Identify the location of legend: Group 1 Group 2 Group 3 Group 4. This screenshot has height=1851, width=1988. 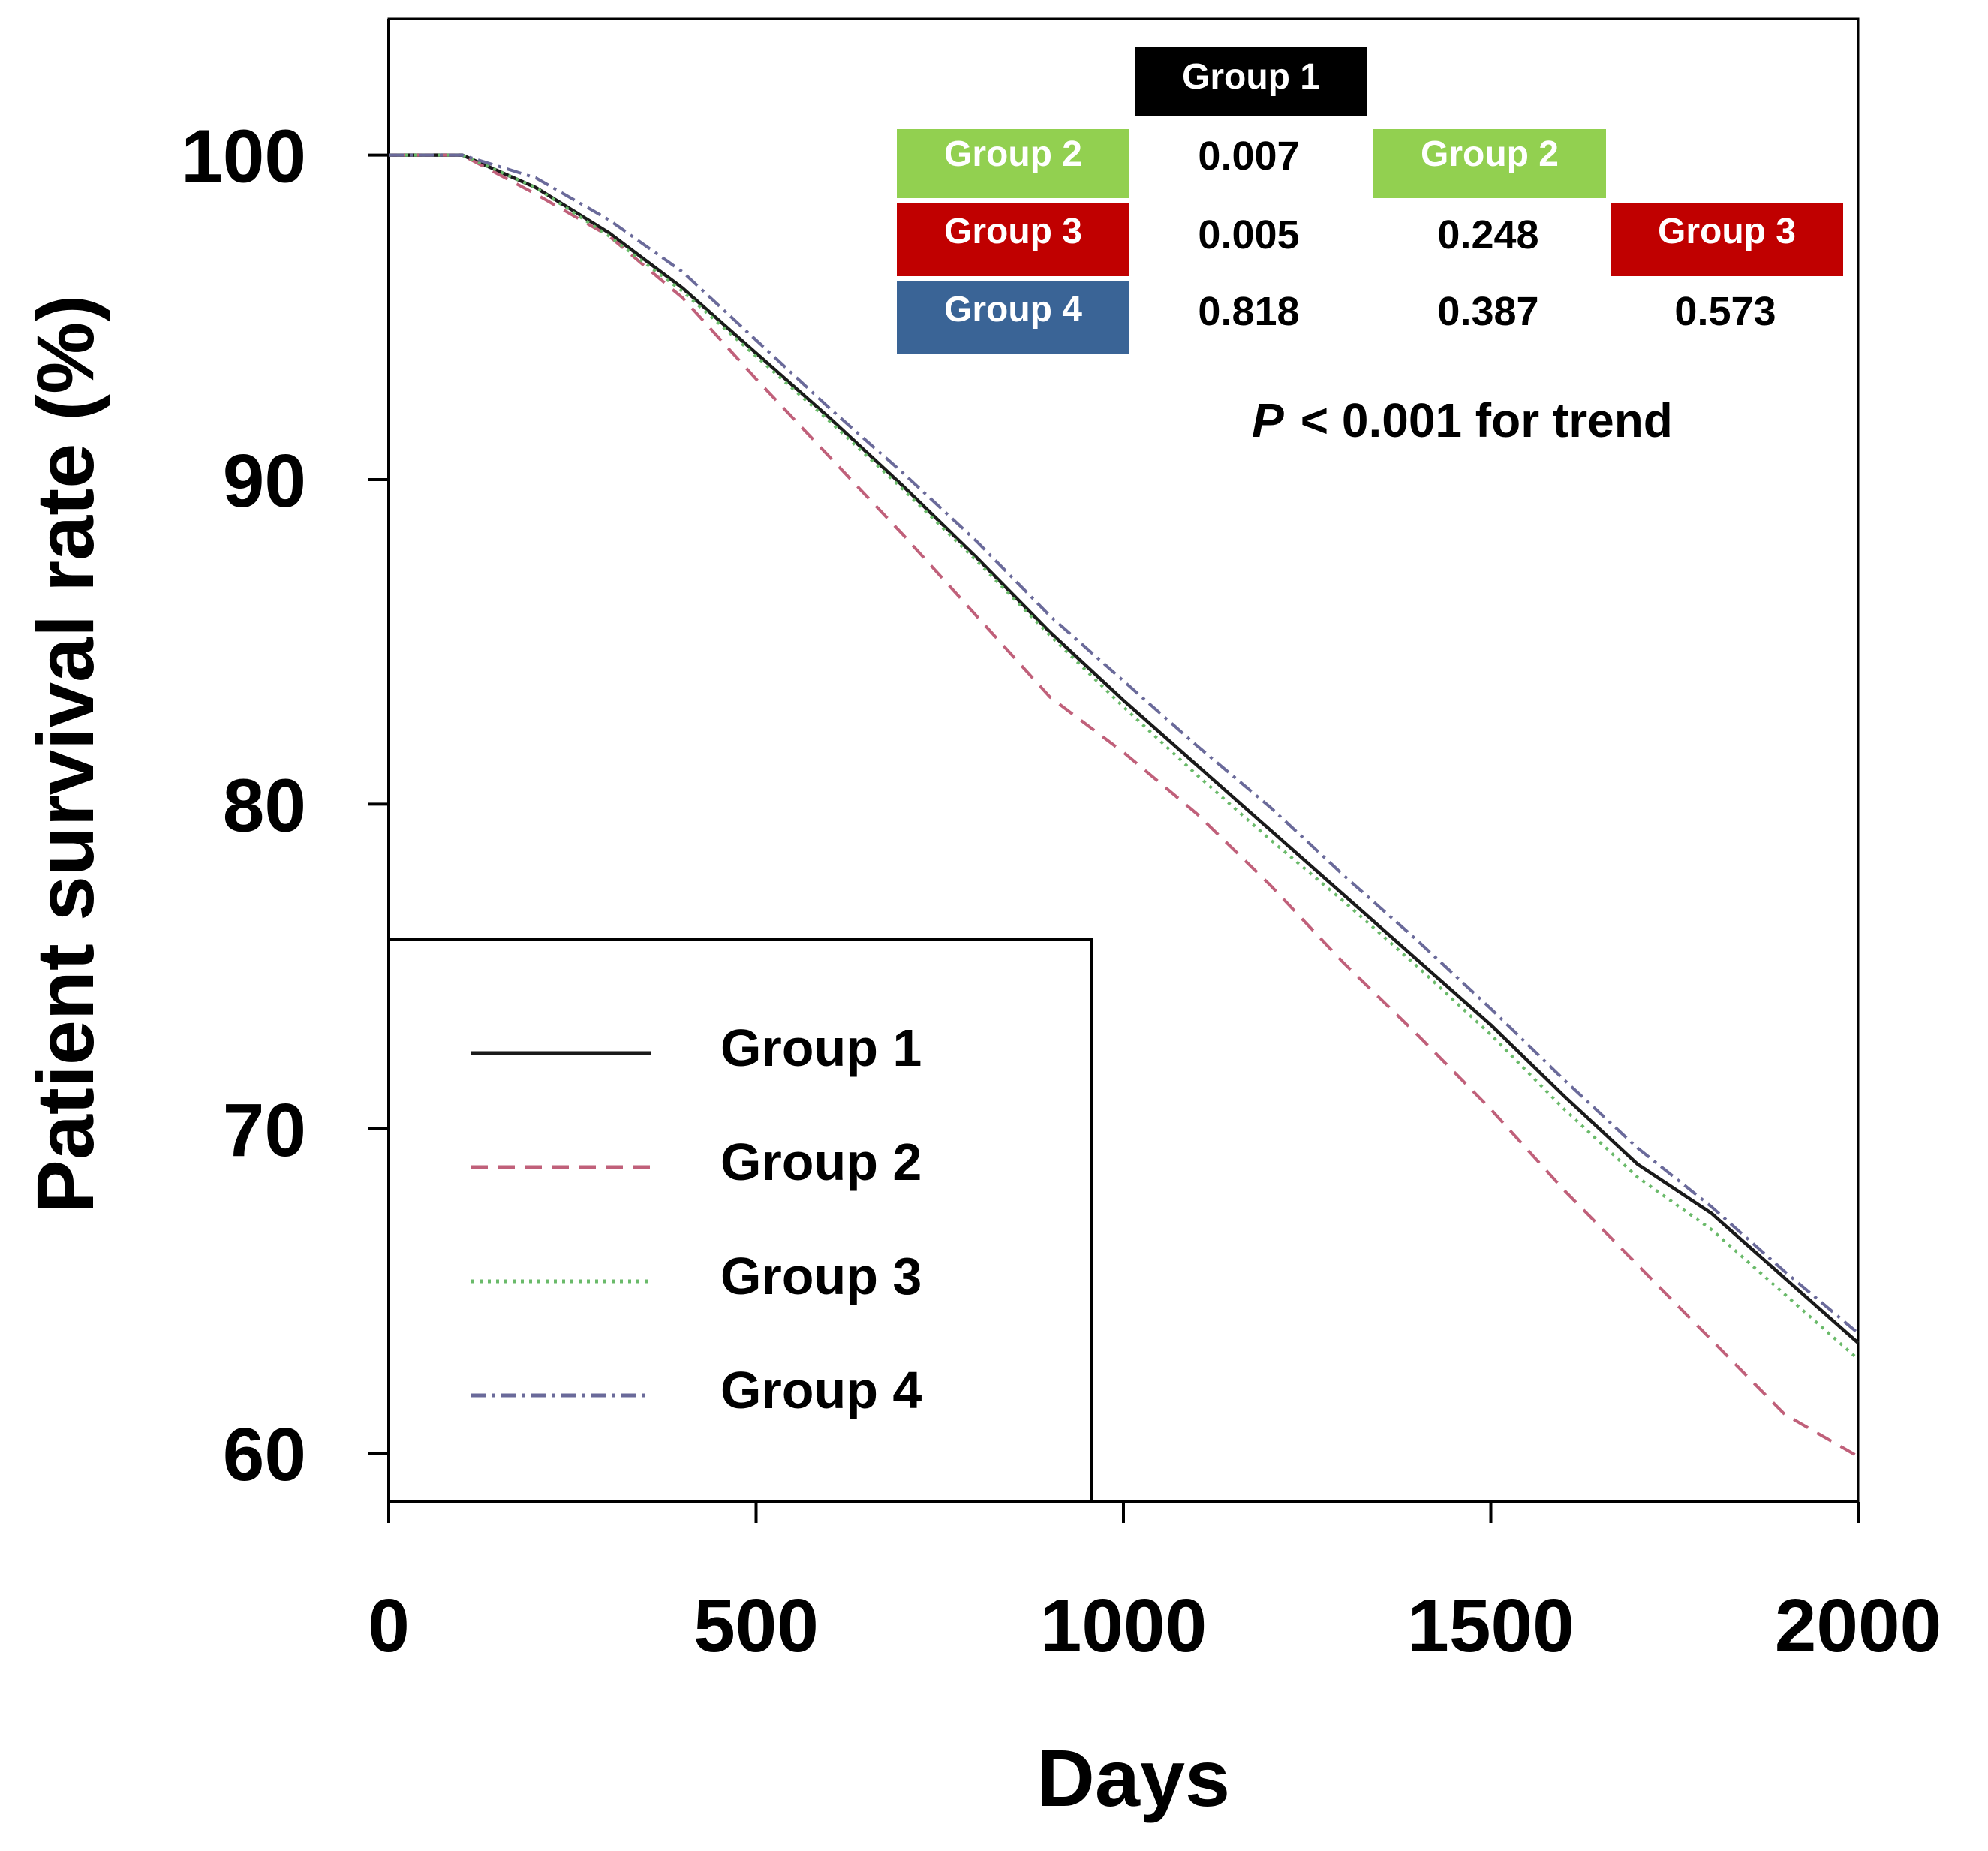
(740, 1220).